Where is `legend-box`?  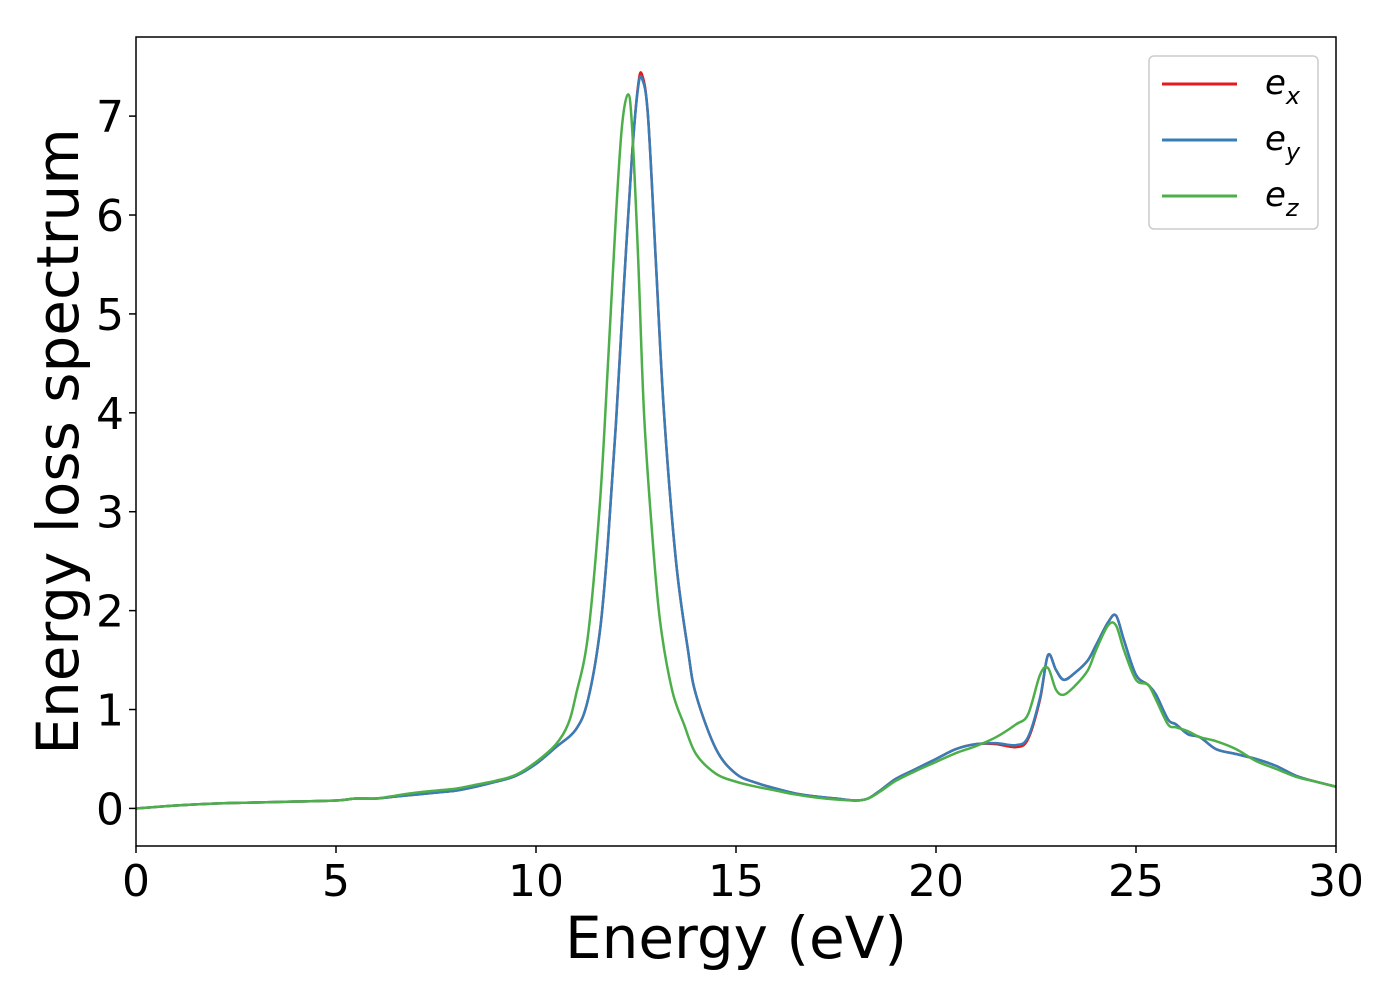 legend-box is located at coordinates (1233, 142).